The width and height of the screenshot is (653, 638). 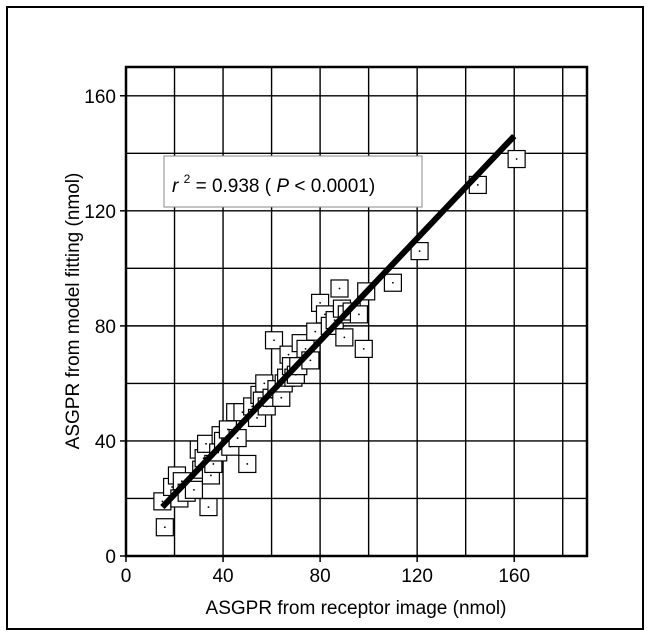 I want to click on x-axis-label: ASGPR from receptor image (nmol), so click(x=356, y=608).